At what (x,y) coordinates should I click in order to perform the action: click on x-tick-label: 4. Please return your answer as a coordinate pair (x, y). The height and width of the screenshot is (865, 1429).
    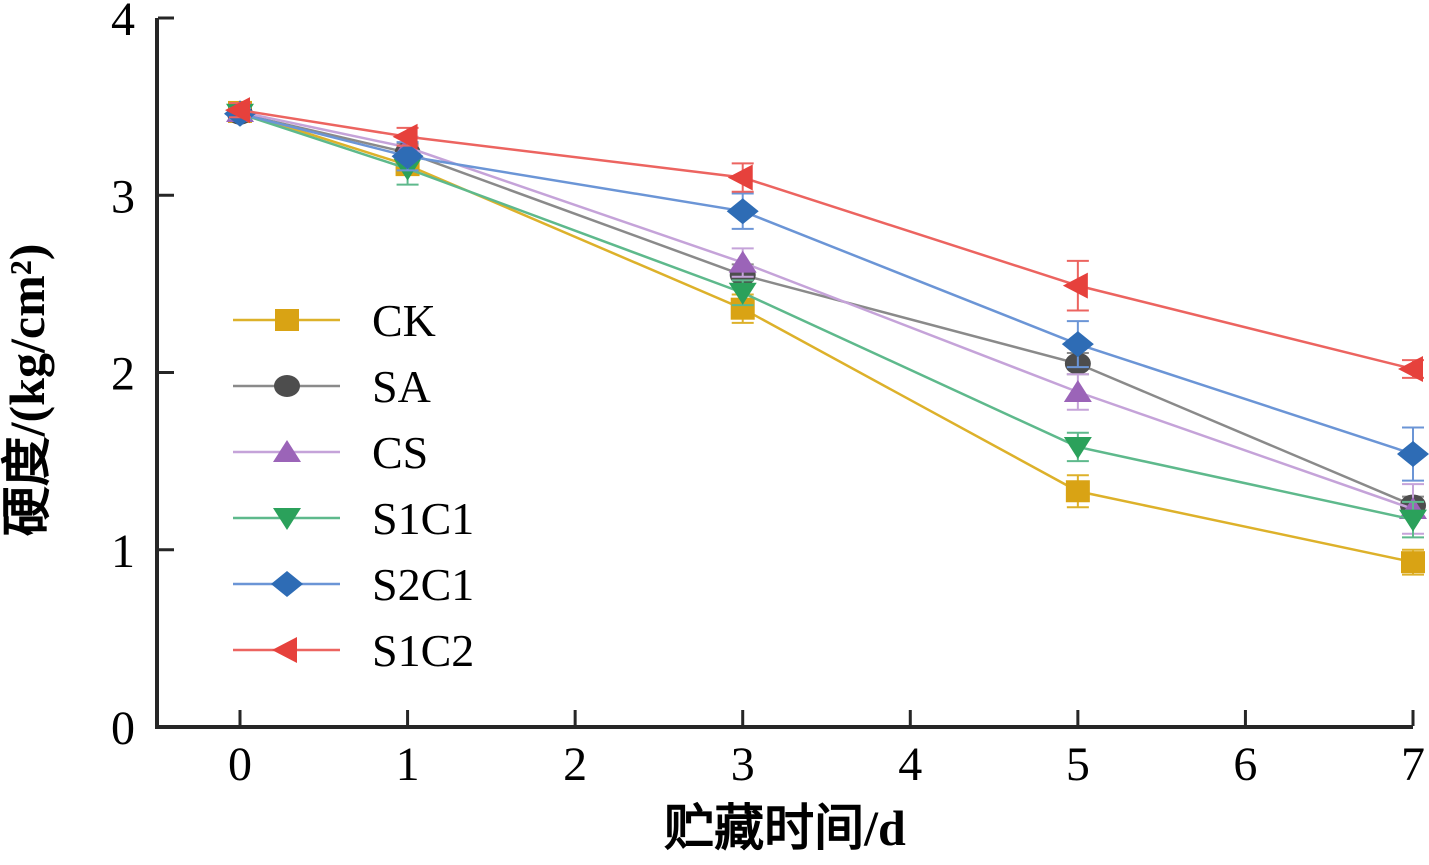
    Looking at the image, I should click on (910, 764).